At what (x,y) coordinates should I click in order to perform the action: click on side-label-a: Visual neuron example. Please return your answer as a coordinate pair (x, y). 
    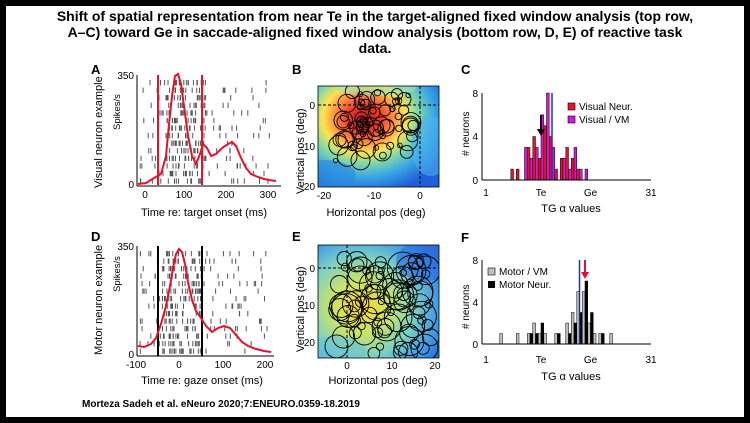
    Looking at the image, I should click on (99, 132).